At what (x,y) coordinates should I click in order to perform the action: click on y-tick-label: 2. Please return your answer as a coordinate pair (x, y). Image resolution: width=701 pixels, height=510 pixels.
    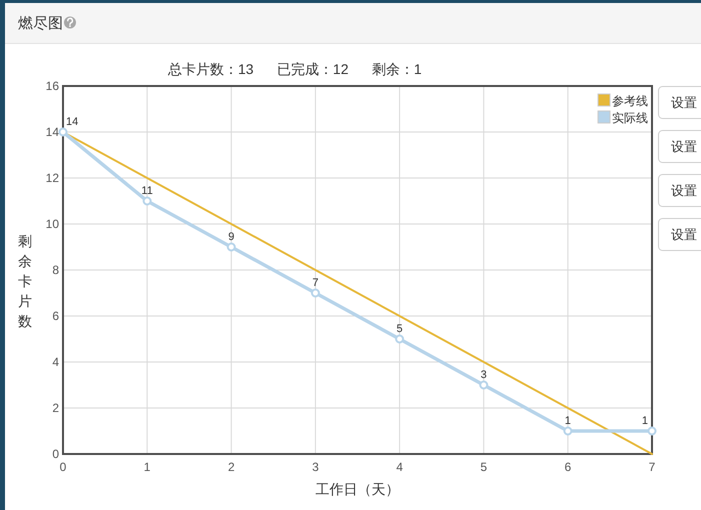
    Looking at the image, I should click on (56, 408).